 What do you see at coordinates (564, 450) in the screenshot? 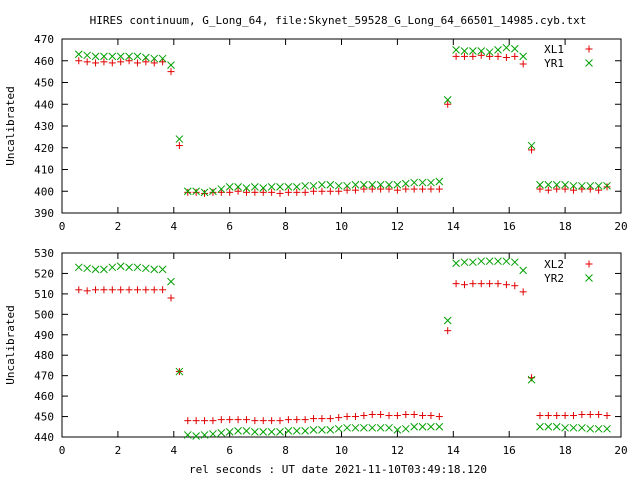
I see `x-tick-label: 18` at bounding box center [564, 450].